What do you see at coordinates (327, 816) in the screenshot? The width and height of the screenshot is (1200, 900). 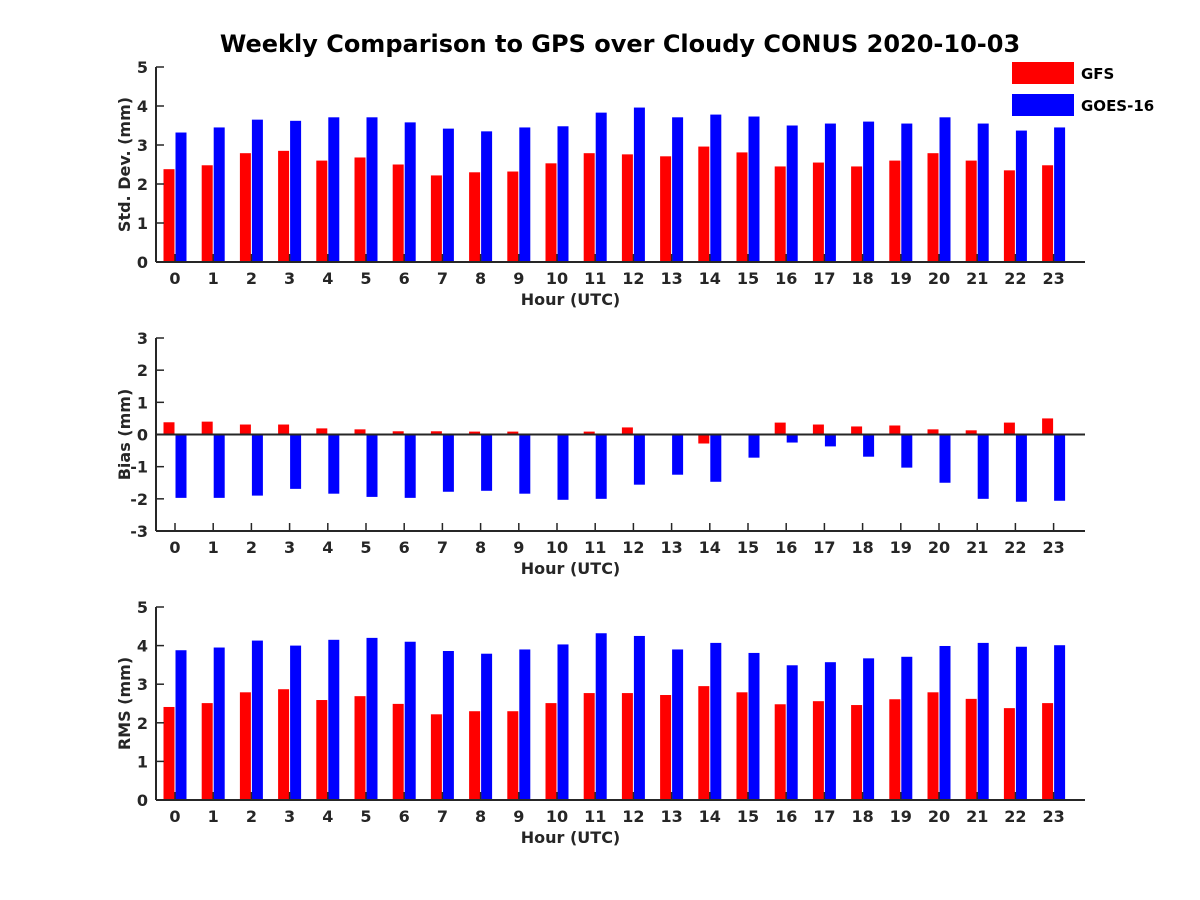 I see `x-tick-label-rms: 4` at bounding box center [327, 816].